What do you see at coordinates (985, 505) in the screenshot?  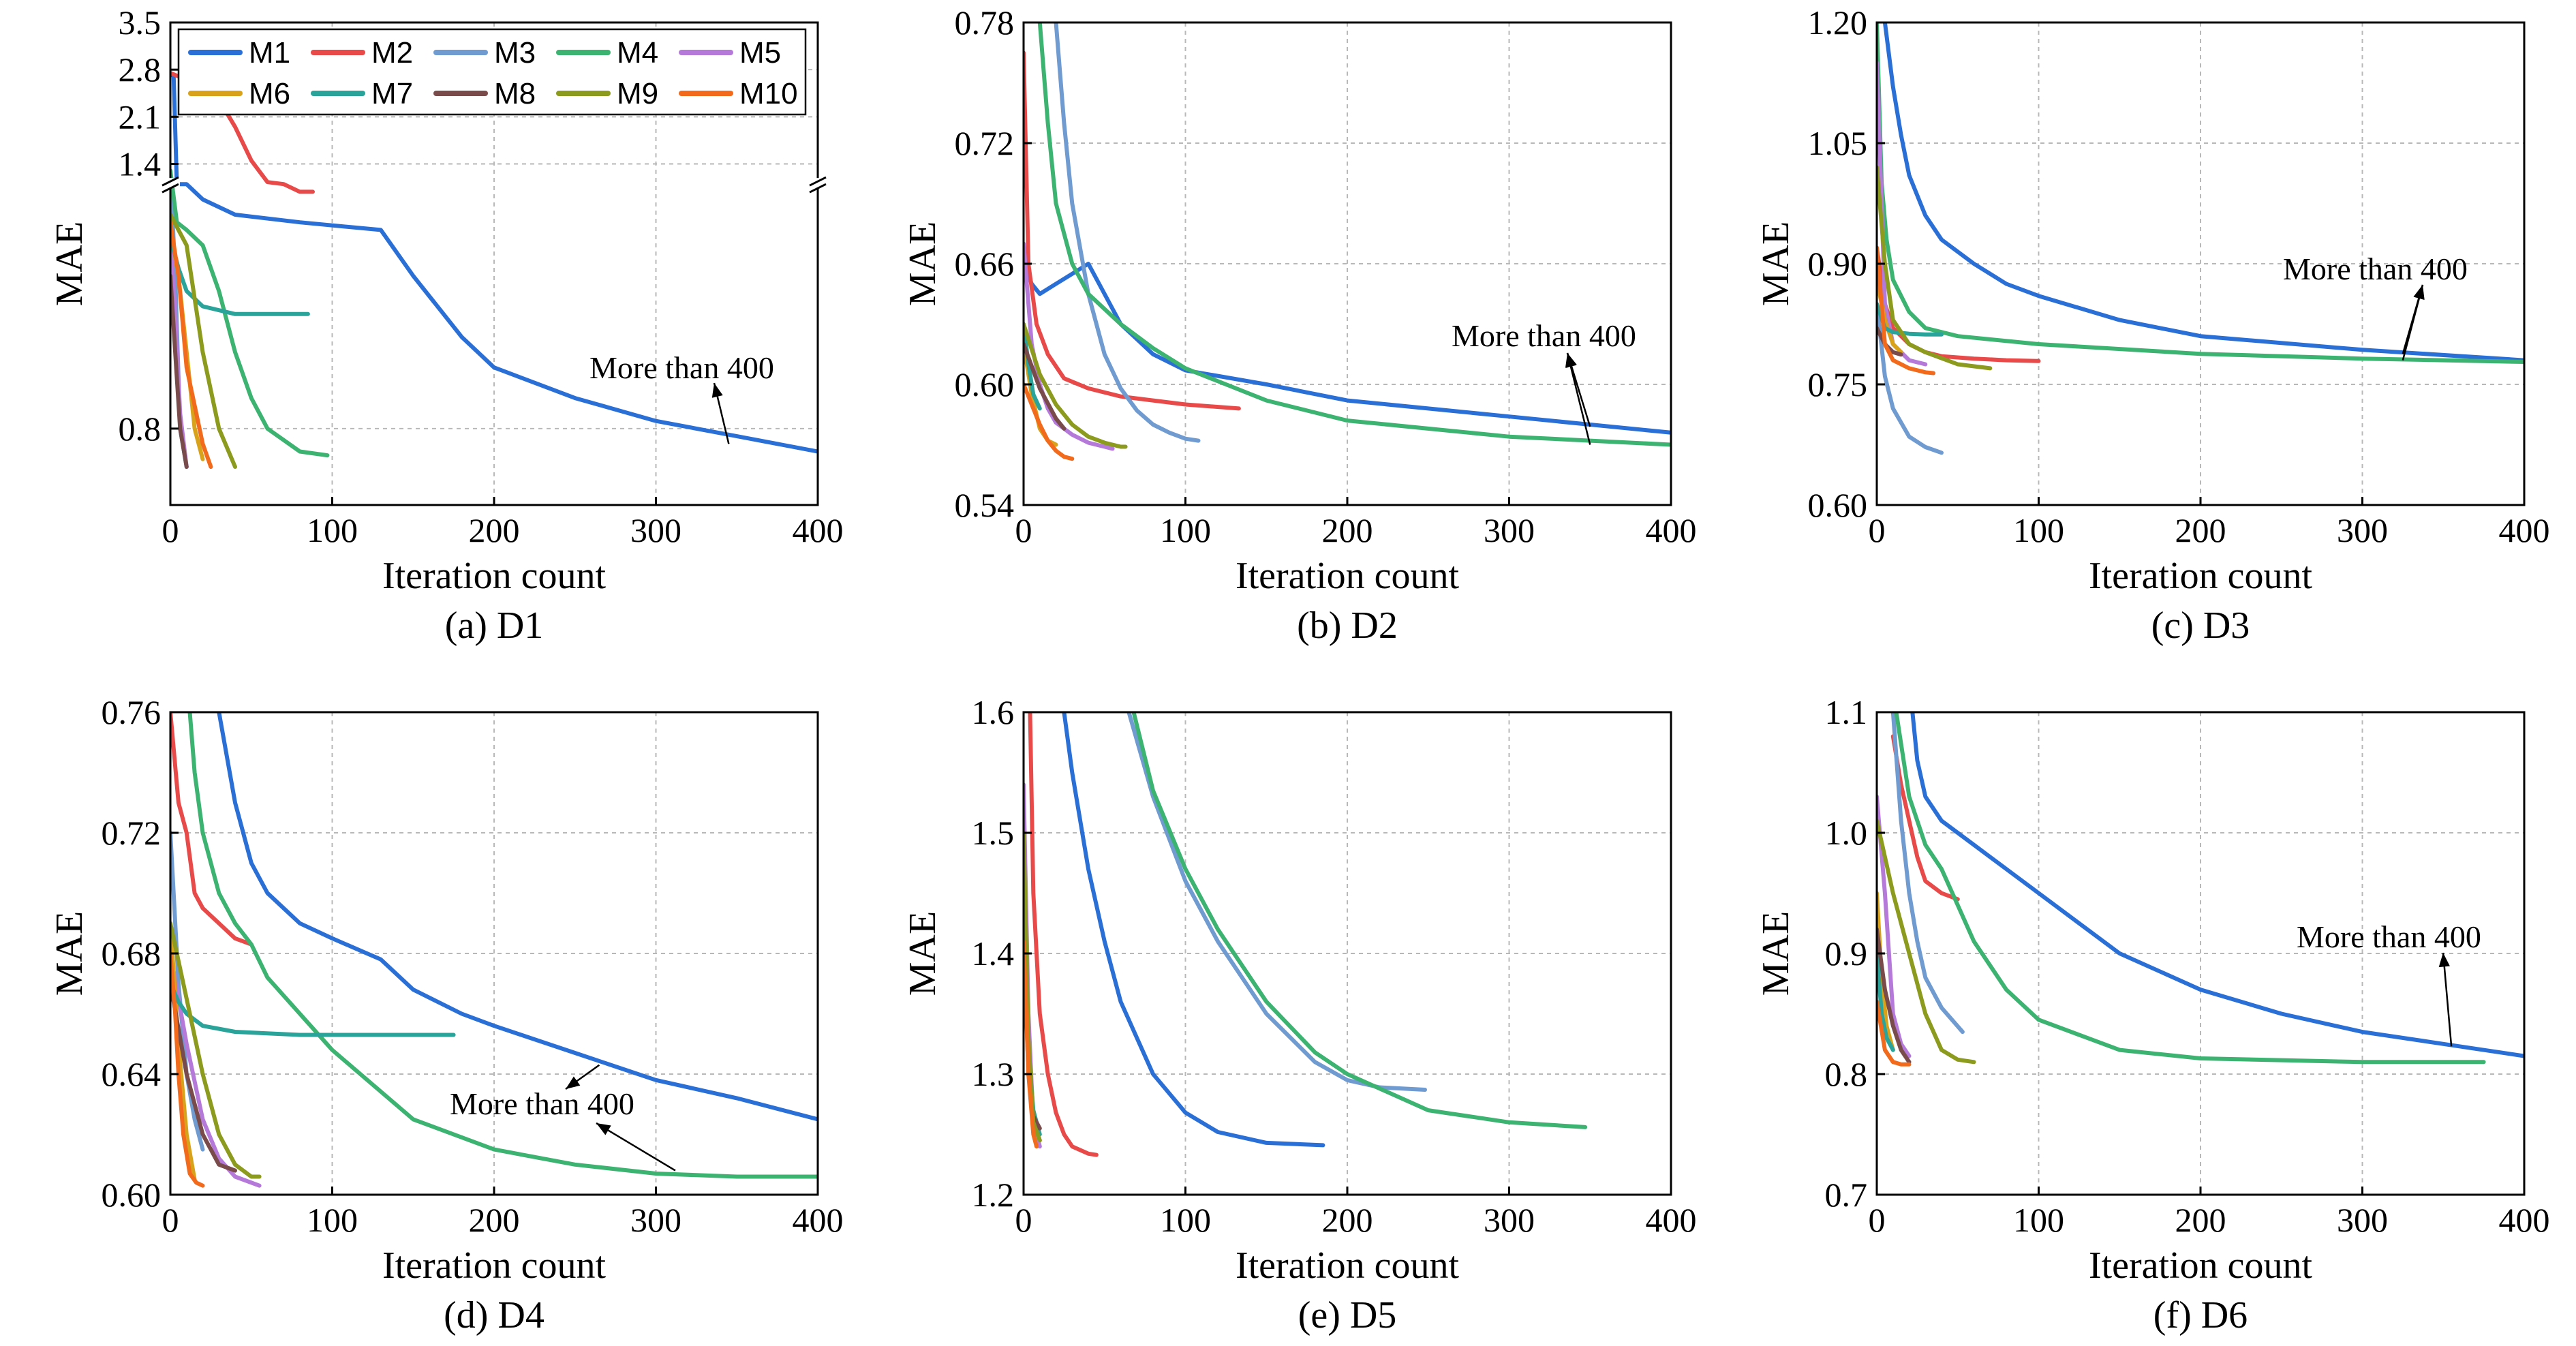 I see `y-tick-label: 0.54` at bounding box center [985, 505].